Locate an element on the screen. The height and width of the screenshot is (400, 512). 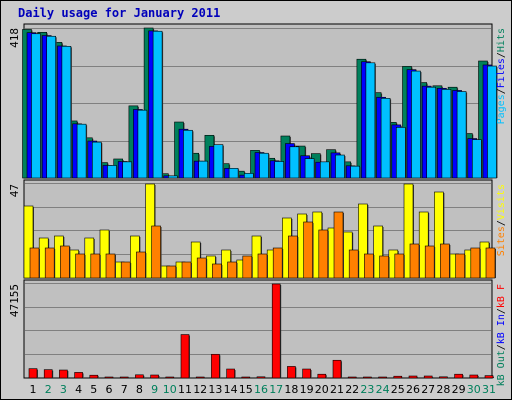
x-tick-label-day-13: 13 is located at coordinates (215, 389).